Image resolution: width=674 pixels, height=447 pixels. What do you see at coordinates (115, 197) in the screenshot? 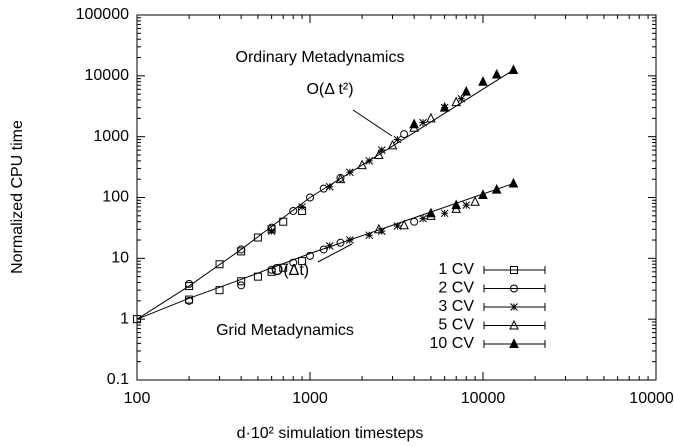
I see `y-tick-label: 100` at bounding box center [115, 197].